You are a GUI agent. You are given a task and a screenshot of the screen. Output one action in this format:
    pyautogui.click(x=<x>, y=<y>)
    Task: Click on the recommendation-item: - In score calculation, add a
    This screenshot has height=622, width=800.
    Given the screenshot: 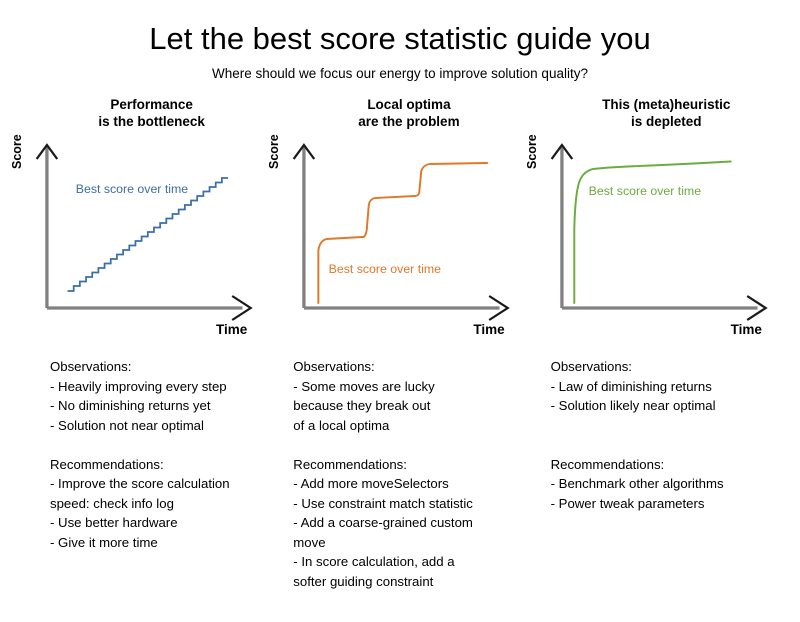 What is the action you would take?
    pyautogui.click(x=374, y=562)
    